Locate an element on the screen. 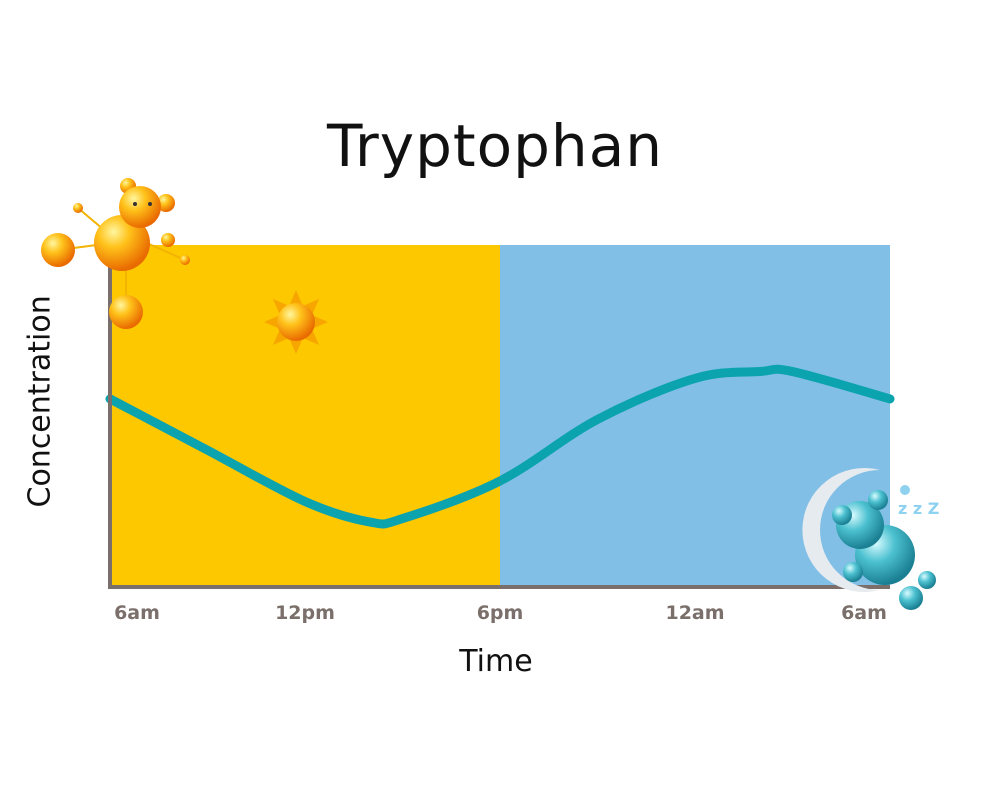  molecule-bear-icon is located at coordinates (115, 253).